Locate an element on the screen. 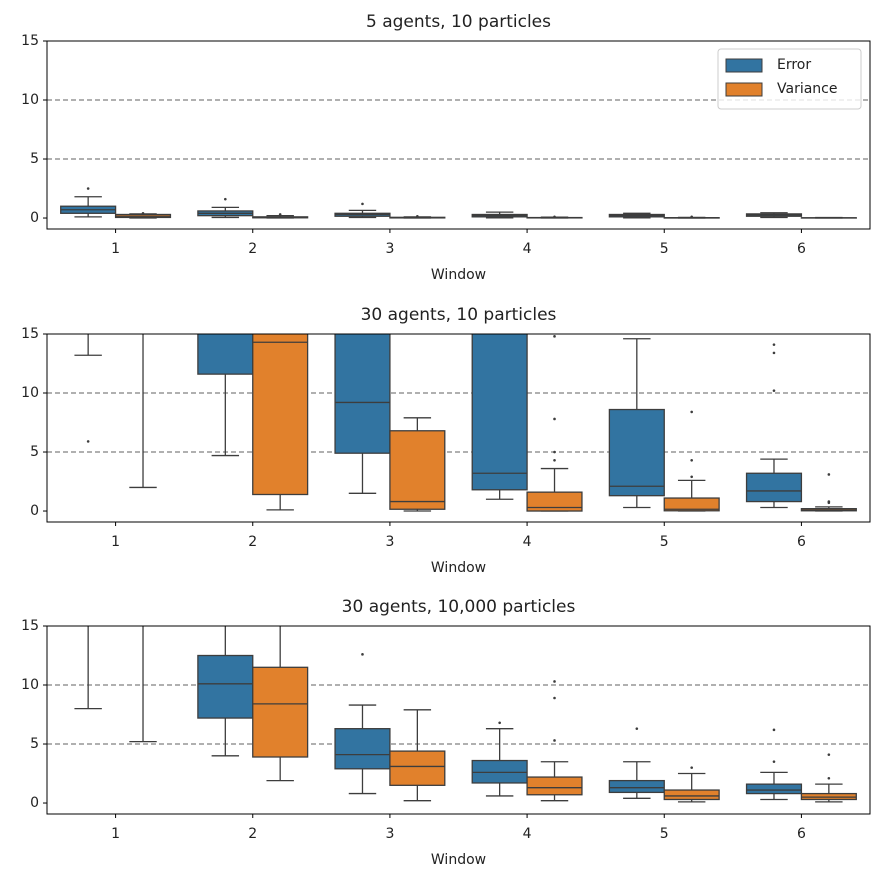 The image size is (883, 883). chart-title: 5 agents, 10 particles is located at coordinates (458, 22).